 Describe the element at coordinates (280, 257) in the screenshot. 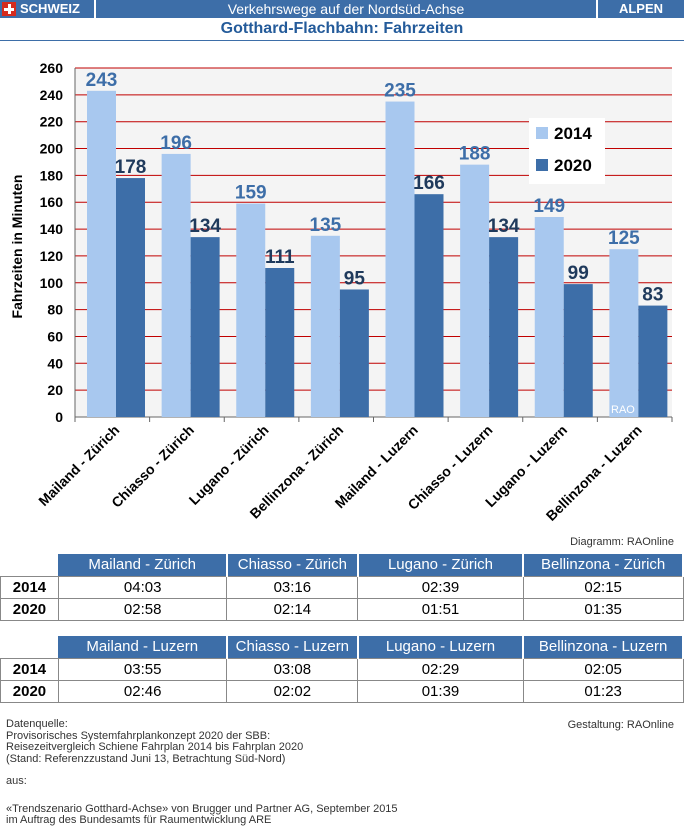

I see `data-label-2020: 111` at that location.